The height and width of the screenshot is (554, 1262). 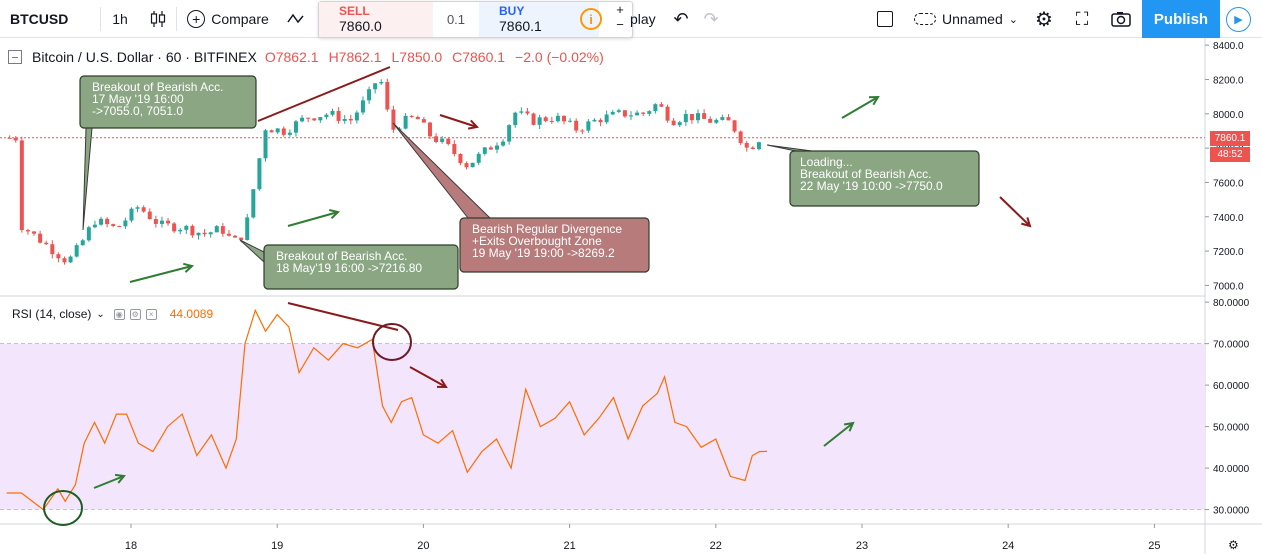 What do you see at coordinates (591, 19) in the screenshot?
I see `info-icon: i` at bounding box center [591, 19].